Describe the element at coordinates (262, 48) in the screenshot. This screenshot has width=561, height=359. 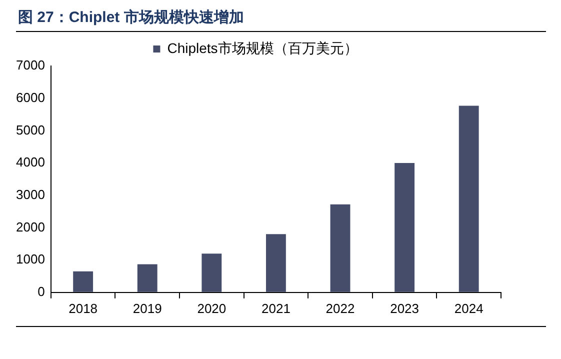
I see `legend-label: Chiplets市场规模（百万美元）` at that location.